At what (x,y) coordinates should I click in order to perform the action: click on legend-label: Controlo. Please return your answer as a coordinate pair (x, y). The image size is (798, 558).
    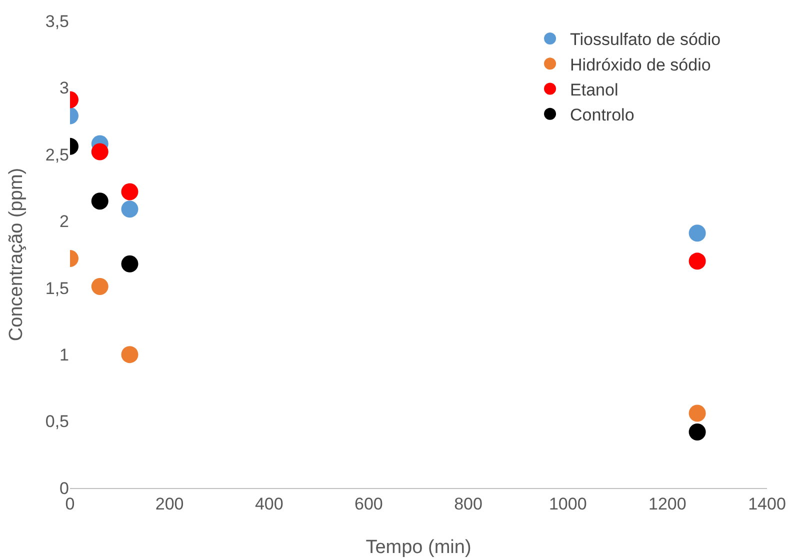
    Looking at the image, I should click on (602, 114).